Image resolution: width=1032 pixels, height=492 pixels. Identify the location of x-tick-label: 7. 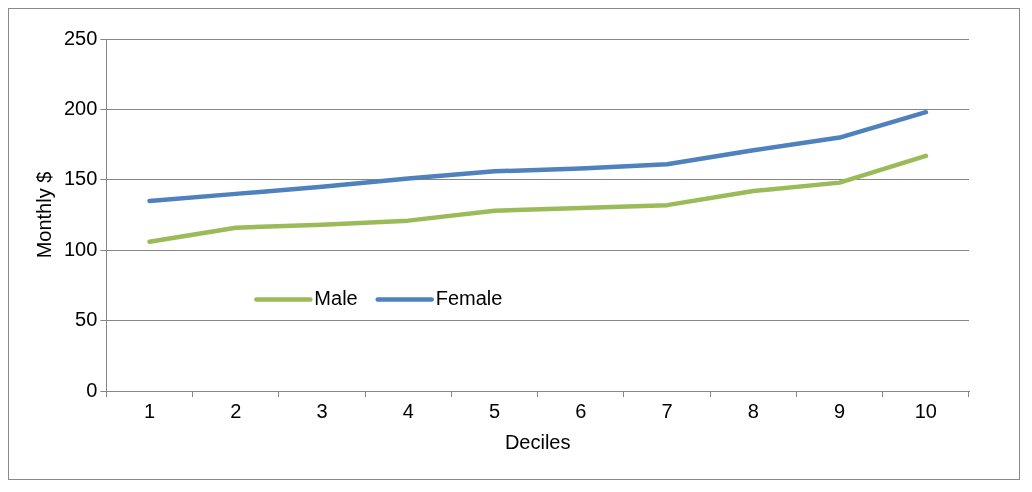
(667, 410).